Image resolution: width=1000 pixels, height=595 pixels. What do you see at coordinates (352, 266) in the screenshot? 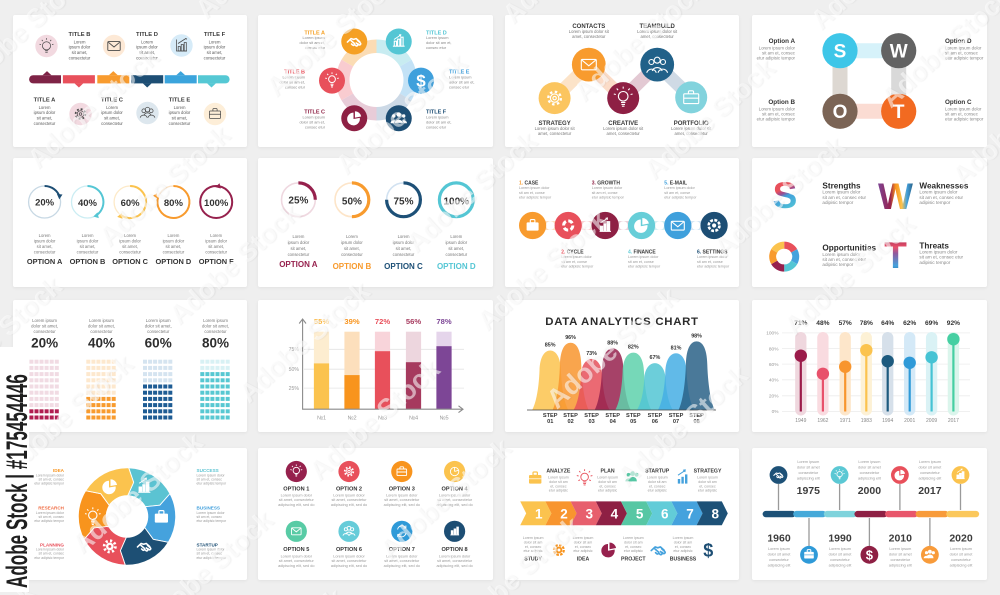
I see `svg-text: OPTION B` at bounding box center [352, 266].